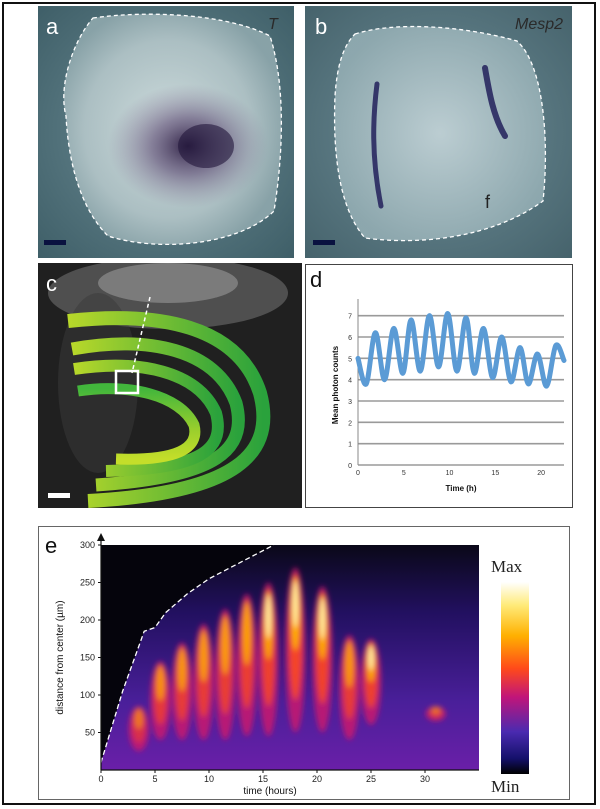  I want to click on panel-b-mark: f, so click(488, 202).